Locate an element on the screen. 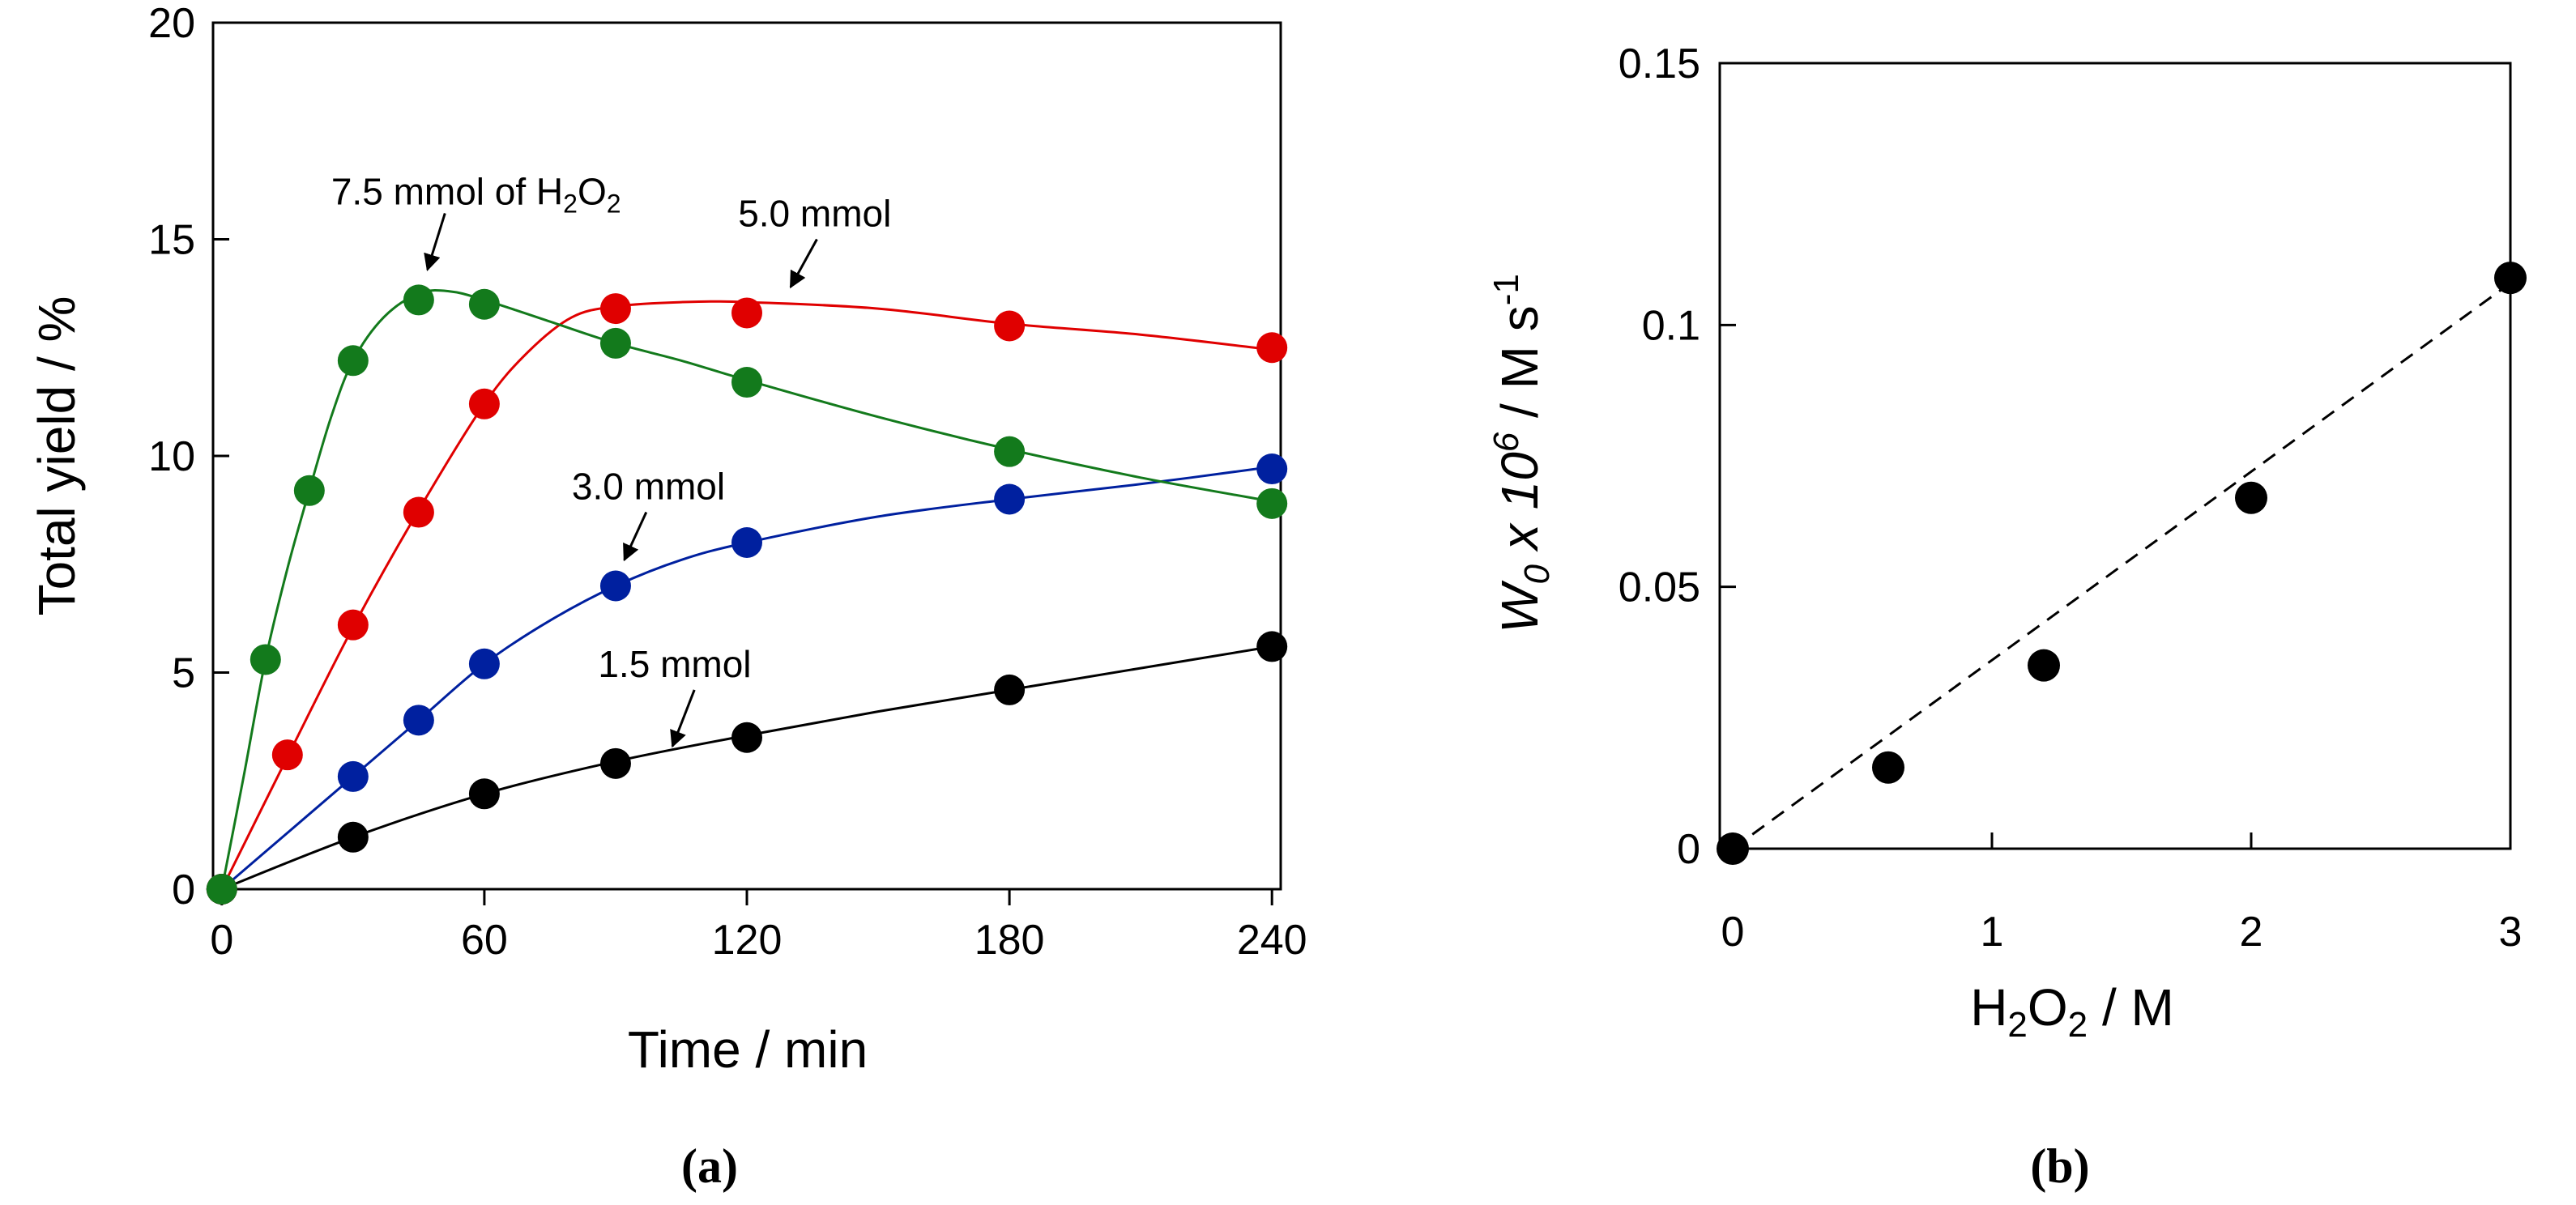  fit-line-dashed is located at coordinates (2121, 566).